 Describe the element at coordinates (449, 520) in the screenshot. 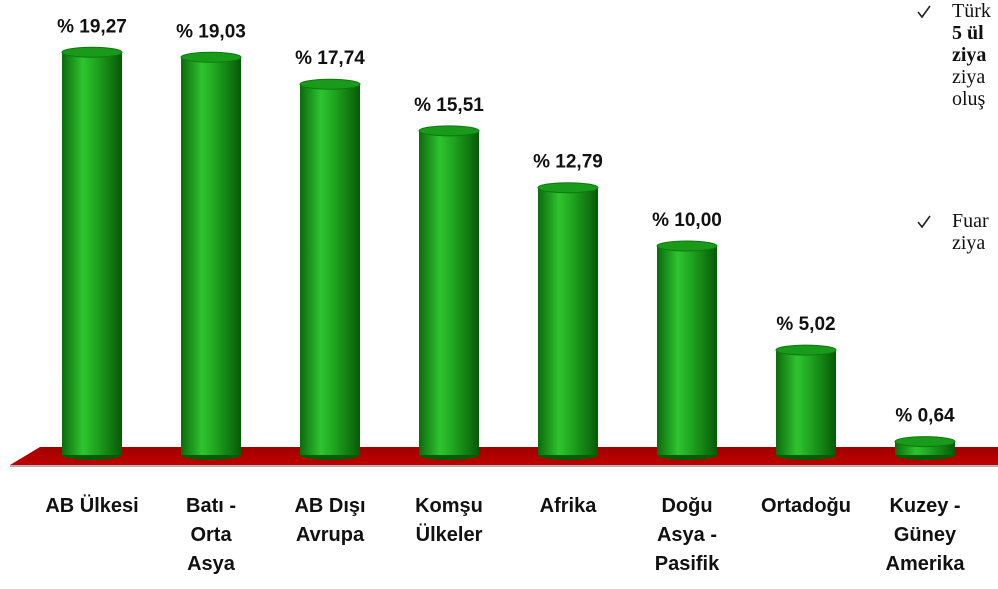

I see `x-tick-label: Komşu Ülkeler` at that location.